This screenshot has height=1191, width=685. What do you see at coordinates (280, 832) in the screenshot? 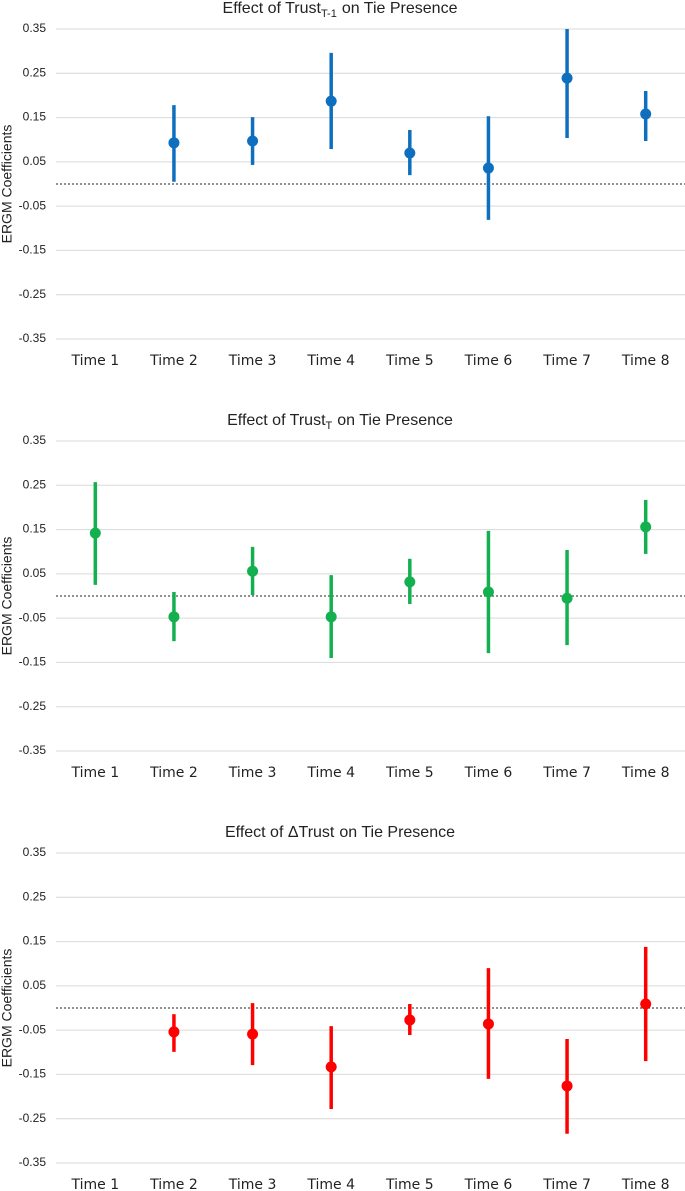
I see `title-text: Effect of ΔTrust` at bounding box center [280, 832].